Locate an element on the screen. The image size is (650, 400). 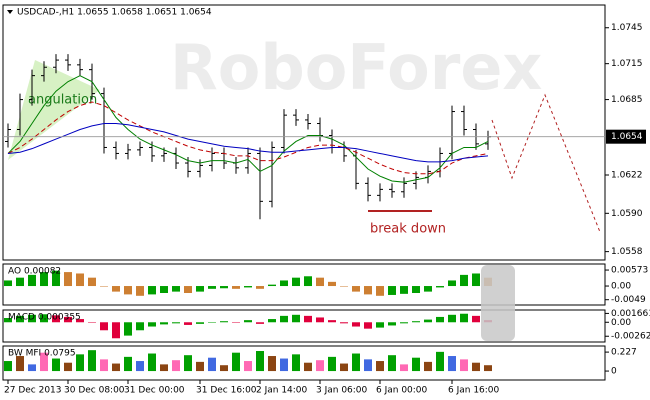
y-tick-label: 1.0622 is located at coordinates (627, 176).